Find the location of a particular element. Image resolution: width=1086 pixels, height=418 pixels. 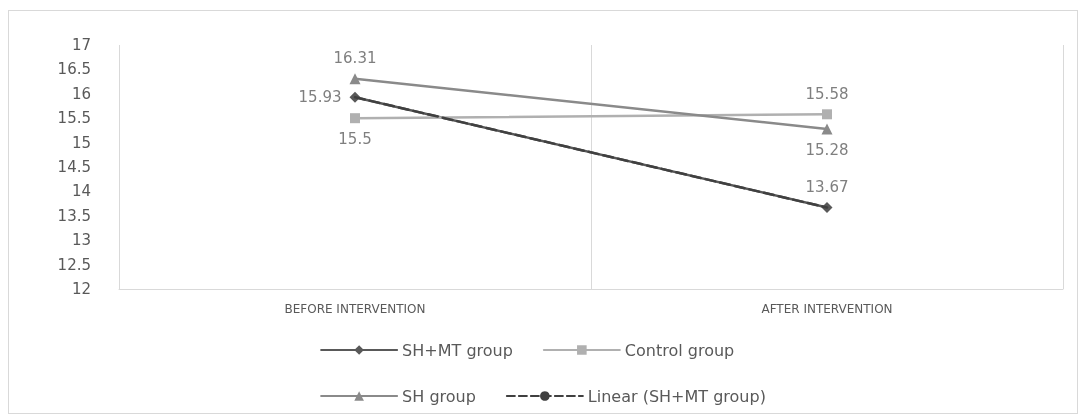

legend-label: SH+MT group is located at coordinates (457, 350).